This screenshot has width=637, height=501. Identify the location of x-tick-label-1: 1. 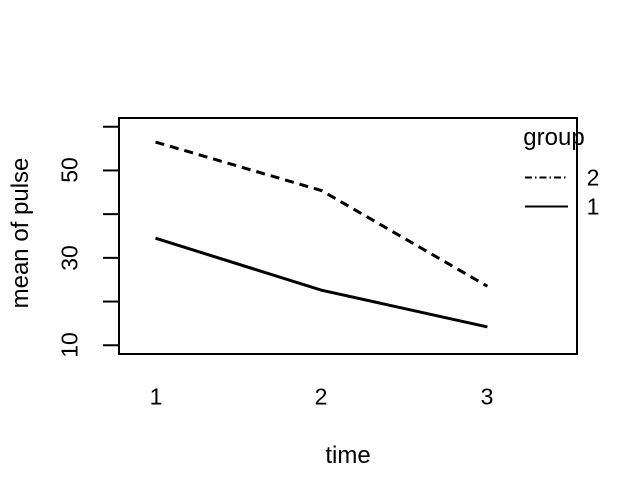
(156, 396).